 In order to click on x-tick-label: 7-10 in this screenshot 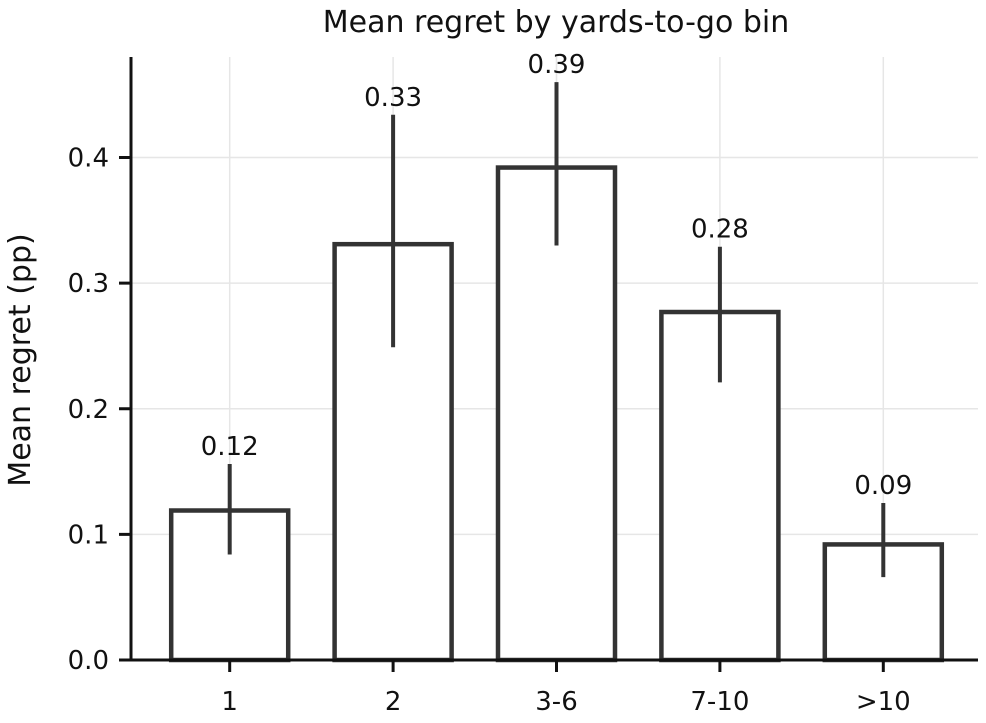, I will do `click(719, 702)`.